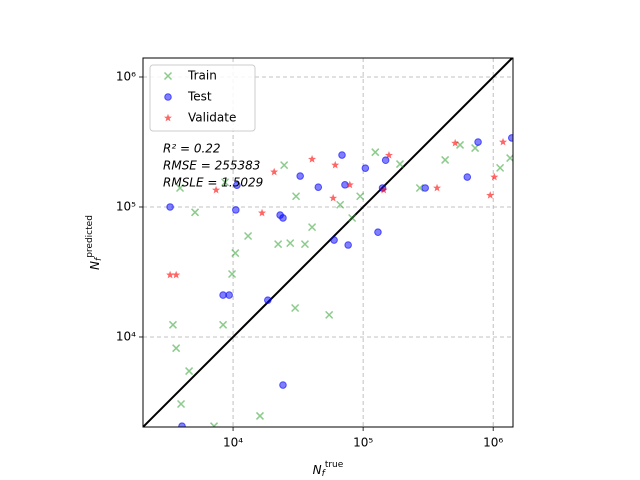 The image size is (640, 480). Describe the element at coordinates (212, 118) in the screenshot. I see `legend-label: Validate` at that location.